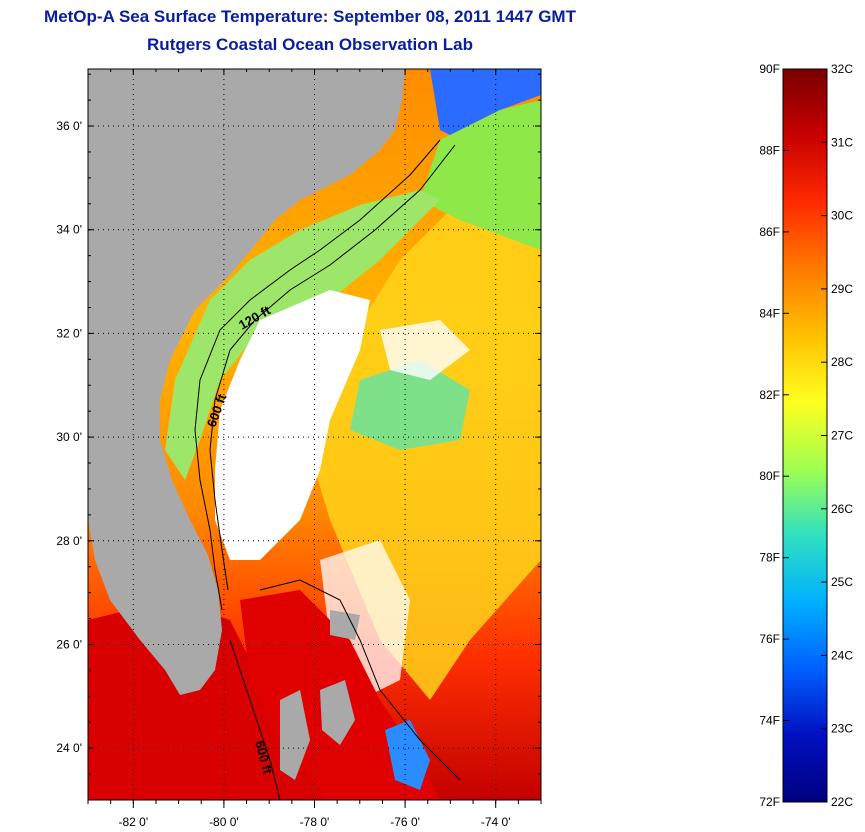 The height and width of the screenshot is (832, 865). I want to click on celsius-label: 31C, so click(842, 142).